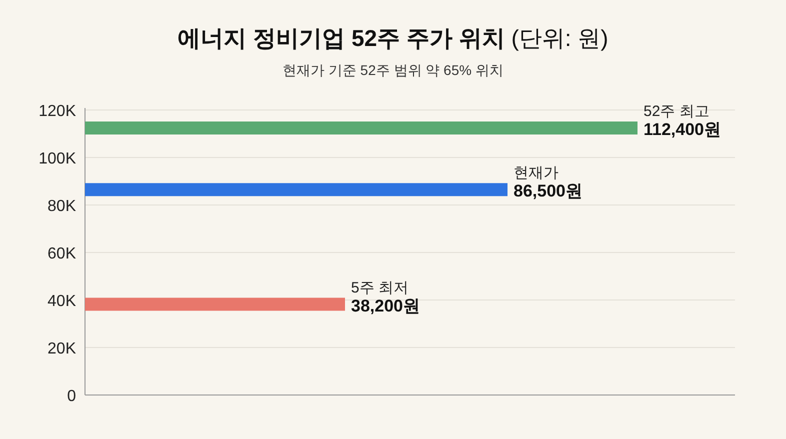 This screenshot has height=439, width=786. What do you see at coordinates (62, 206) in the screenshot?
I see `y-tick-label: 80K` at bounding box center [62, 206].